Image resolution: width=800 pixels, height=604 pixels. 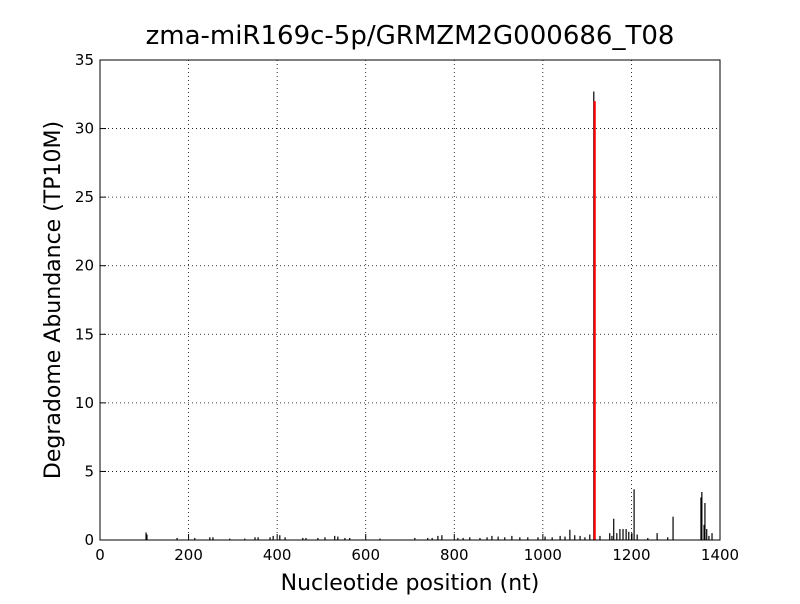 I want to click on y-tick-label: 15, so click(x=84, y=334).